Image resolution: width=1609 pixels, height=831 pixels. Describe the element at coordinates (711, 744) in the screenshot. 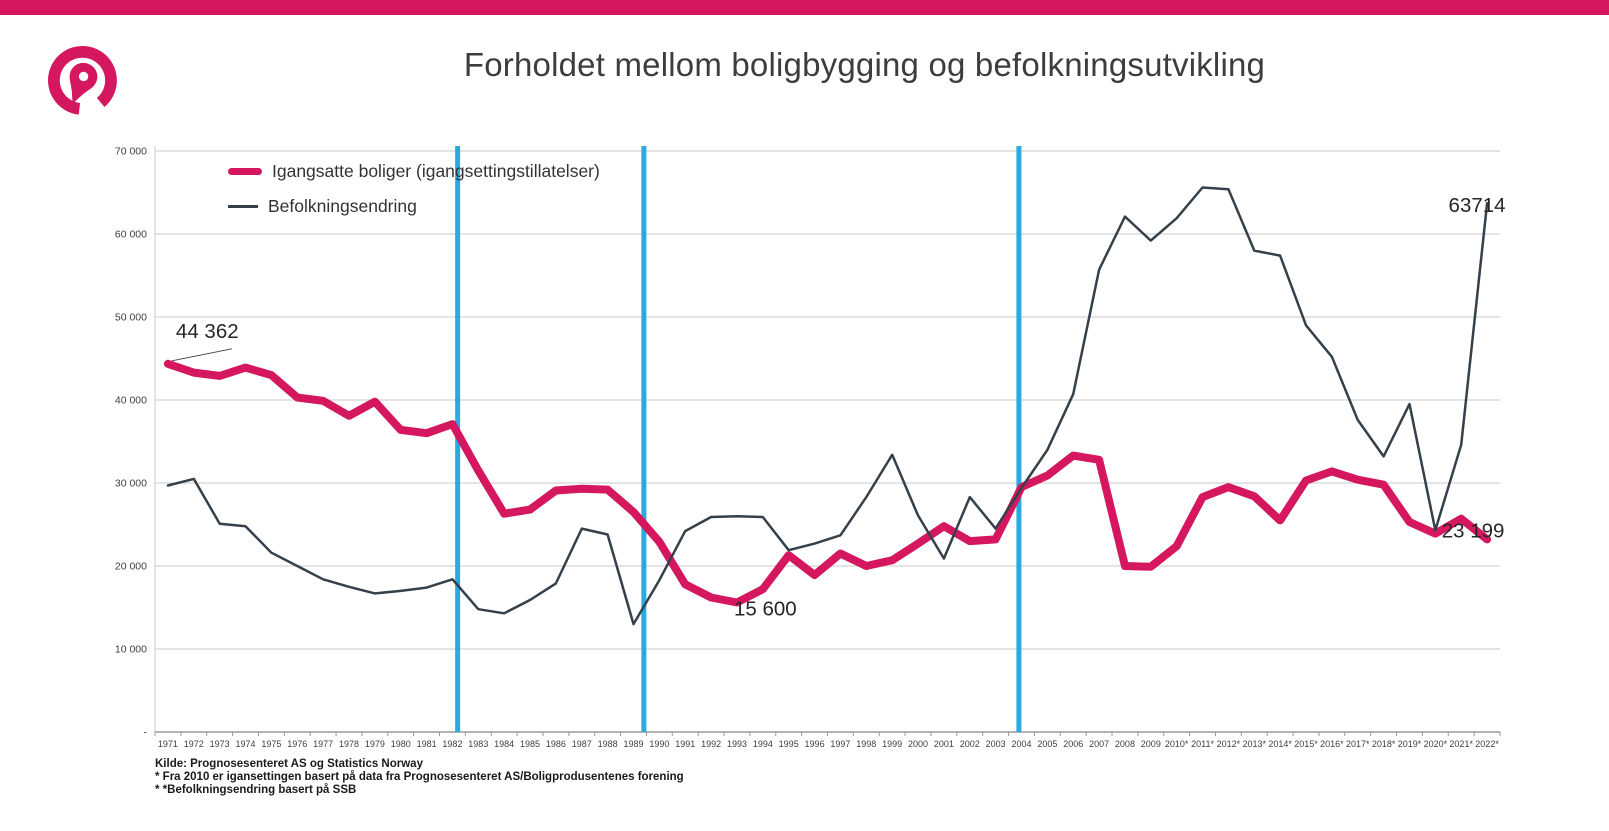

I see `x-tick-label: 1992` at that location.